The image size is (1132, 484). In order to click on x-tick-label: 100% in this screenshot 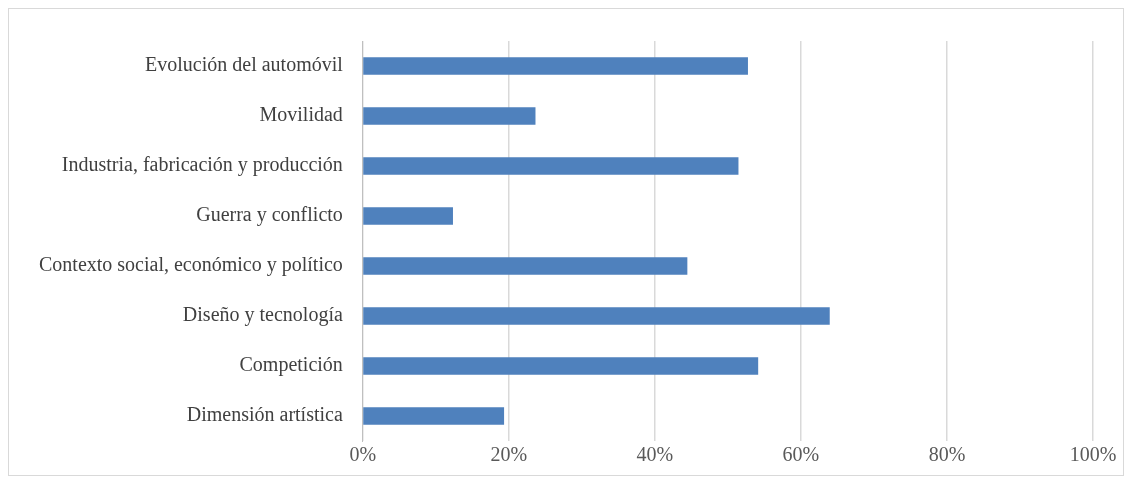, I will do `click(1093, 454)`.